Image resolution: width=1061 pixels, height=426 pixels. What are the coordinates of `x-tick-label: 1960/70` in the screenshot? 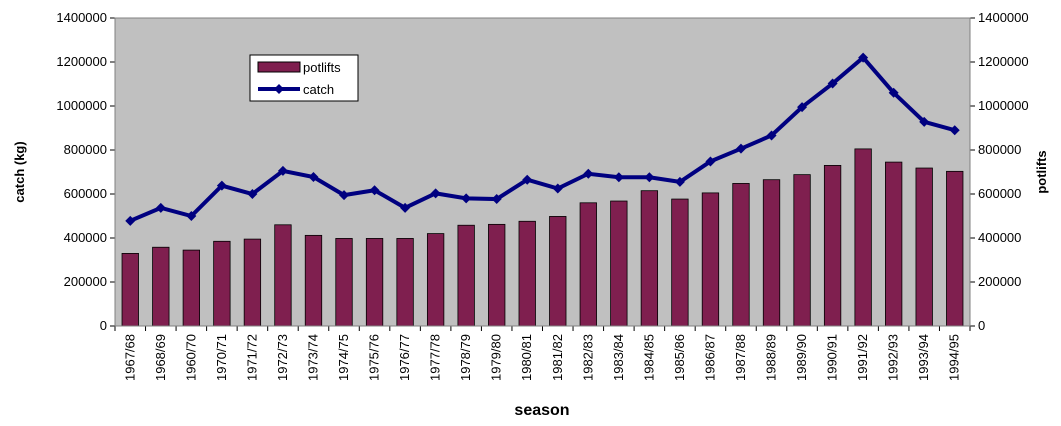 It's located at (190, 357).